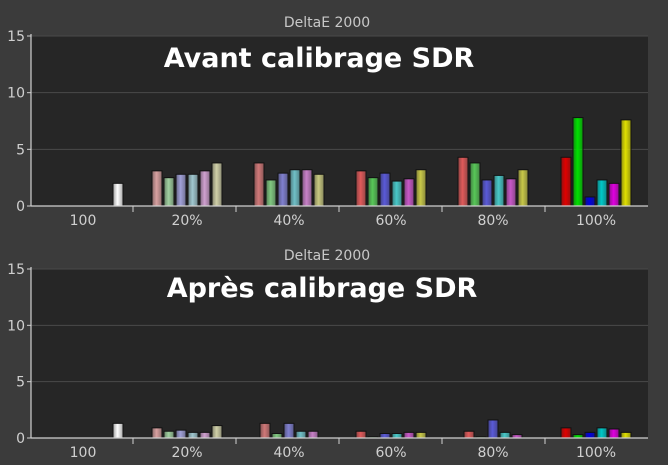 The height and width of the screenshot is (465, 668). Describe the element at coordinates (511, 192) in the screenshot. I see `bar-80%-5` at that location.